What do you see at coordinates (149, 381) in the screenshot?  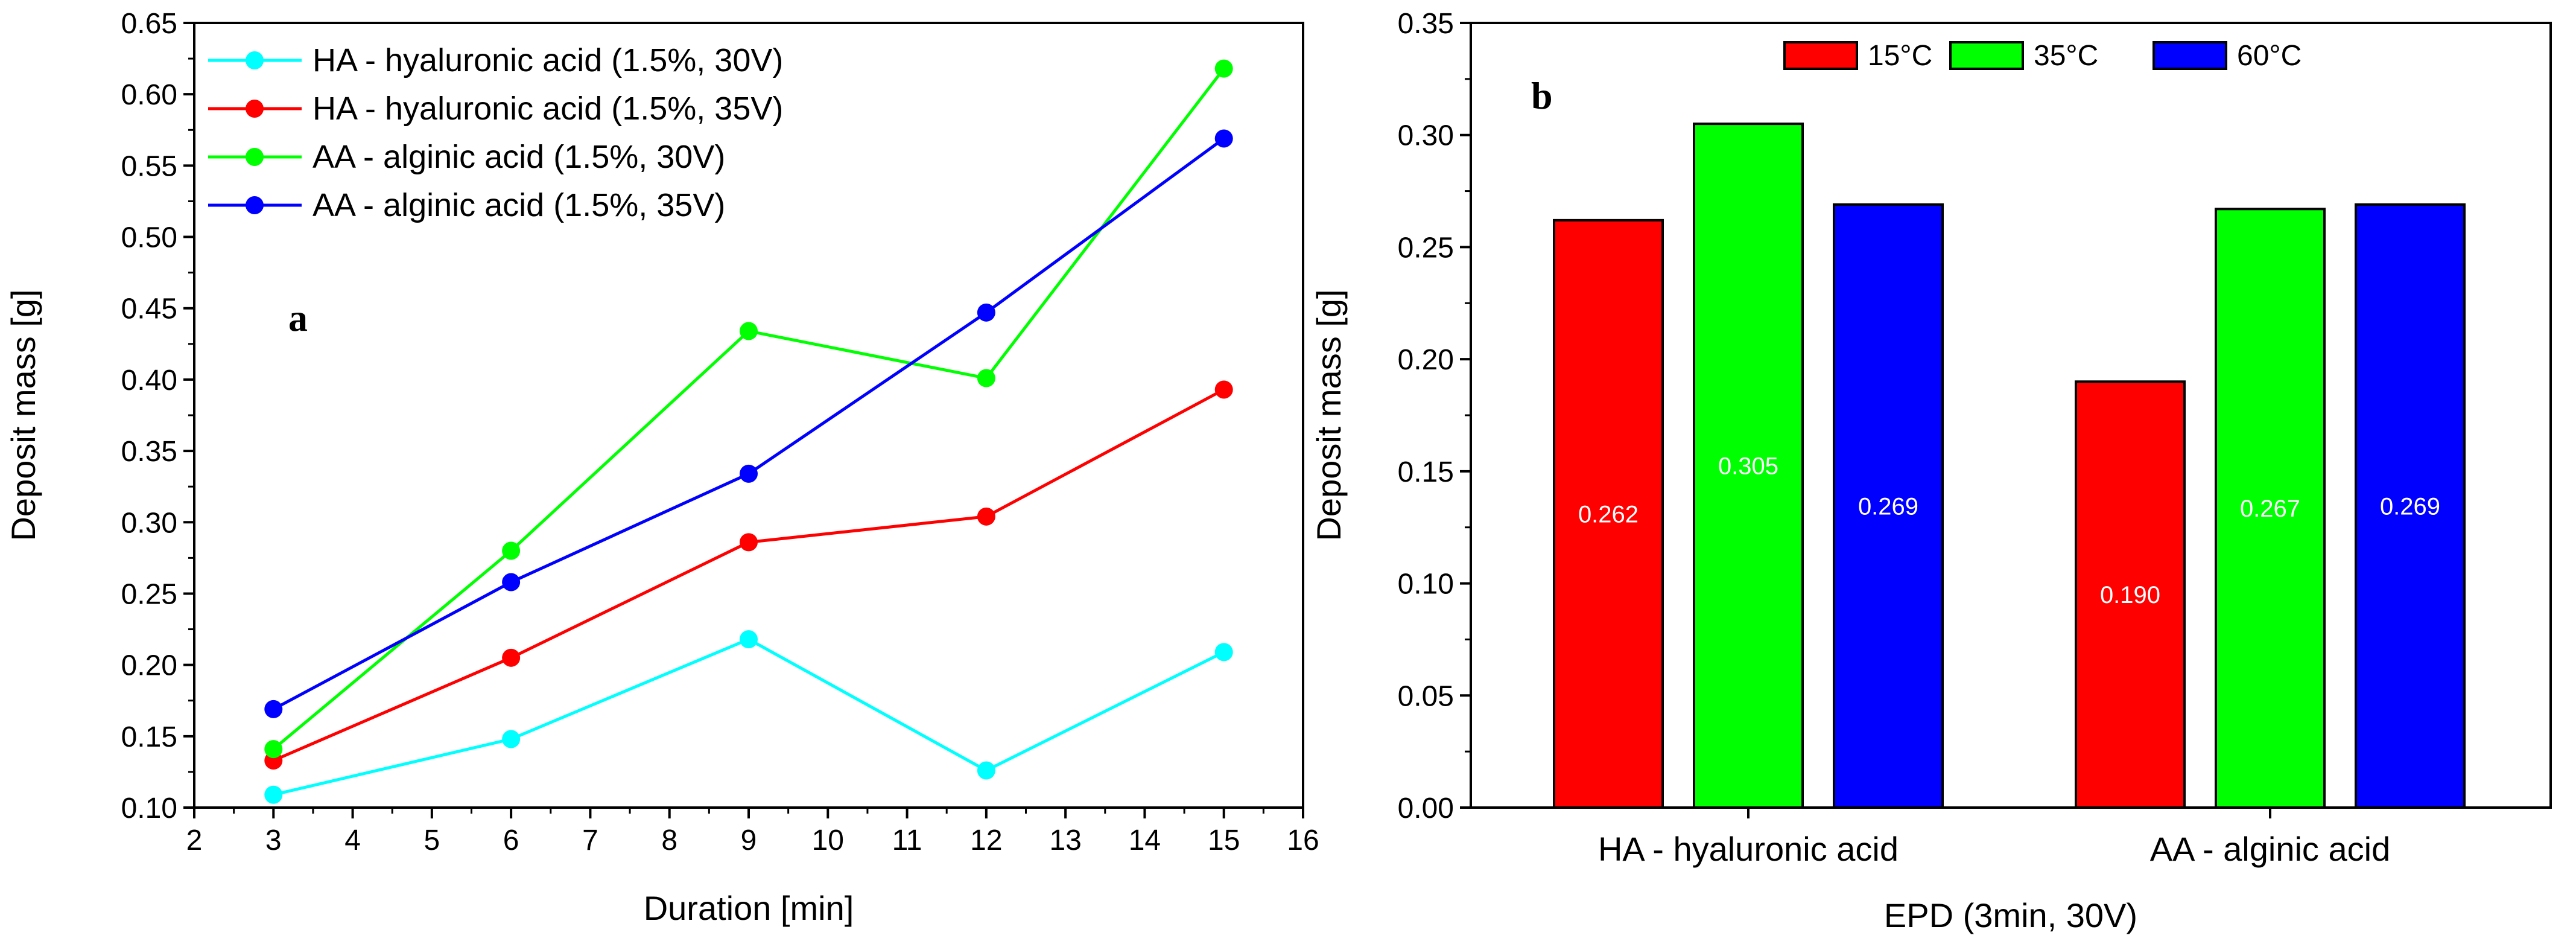 I see `y-tick-label: 0.40` at bounding box center [149, 381].